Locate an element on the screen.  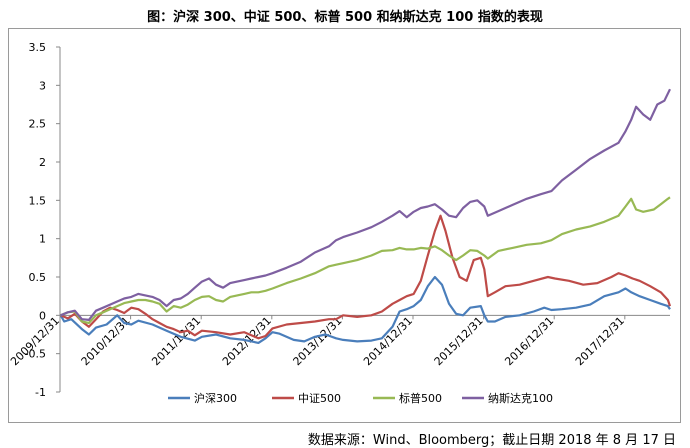
y-tick-label: 3 is located at coordinates (42, 85).